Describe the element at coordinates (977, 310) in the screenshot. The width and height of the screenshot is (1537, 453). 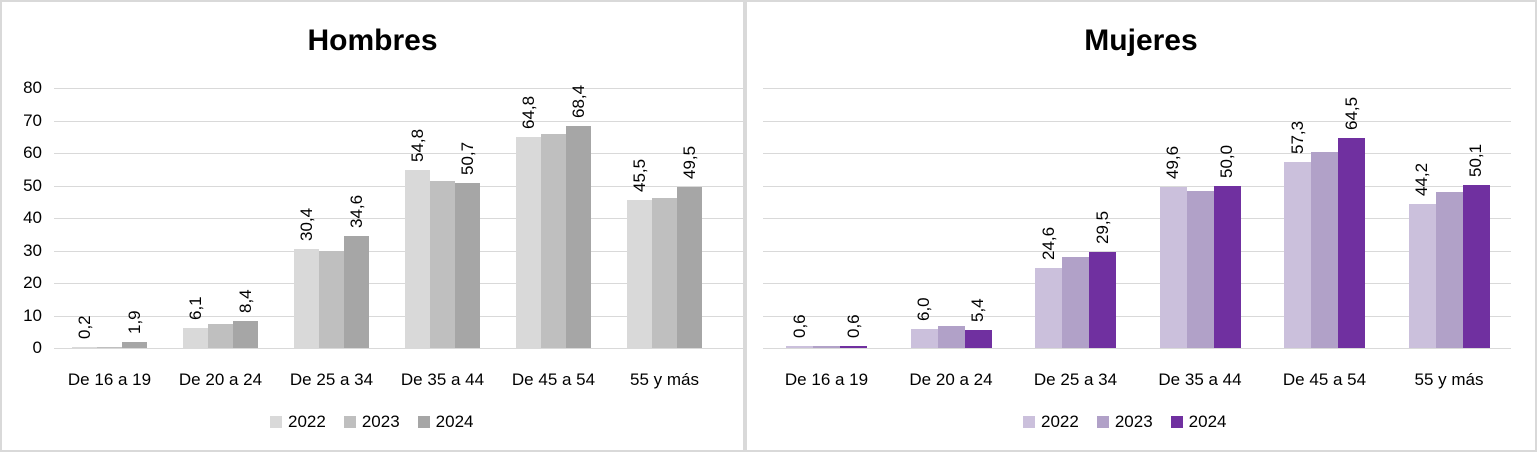
I see `data-label: 5,4` at that location.